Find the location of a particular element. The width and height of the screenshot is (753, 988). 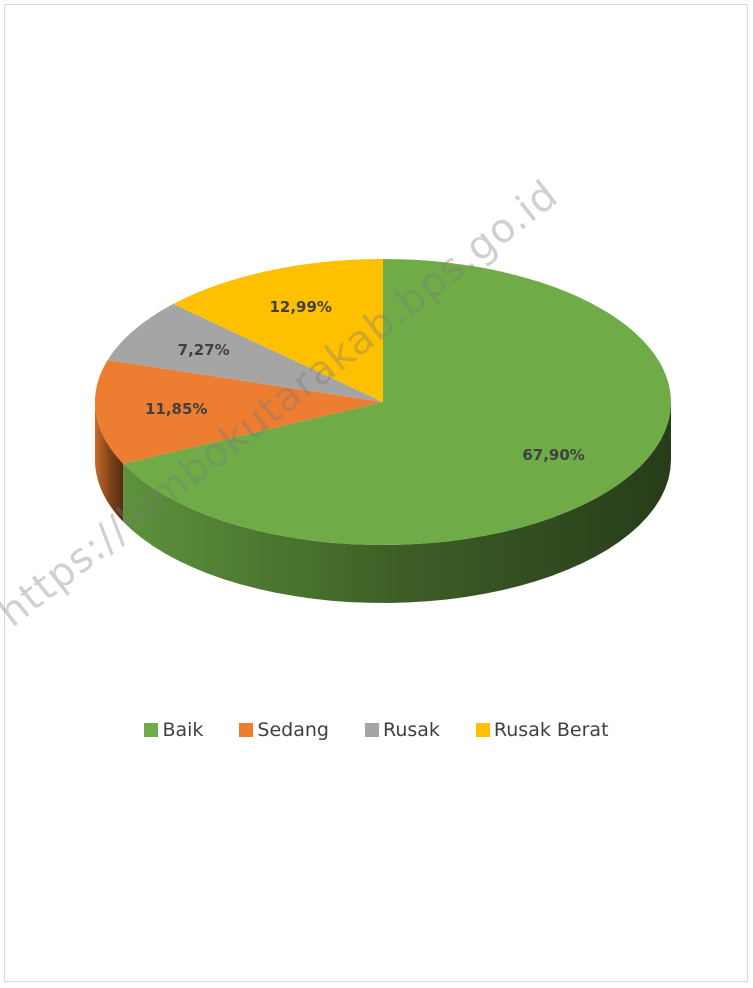

legend-item-rusak-berat: Rusak Berat is located at coordinates (542, 730).